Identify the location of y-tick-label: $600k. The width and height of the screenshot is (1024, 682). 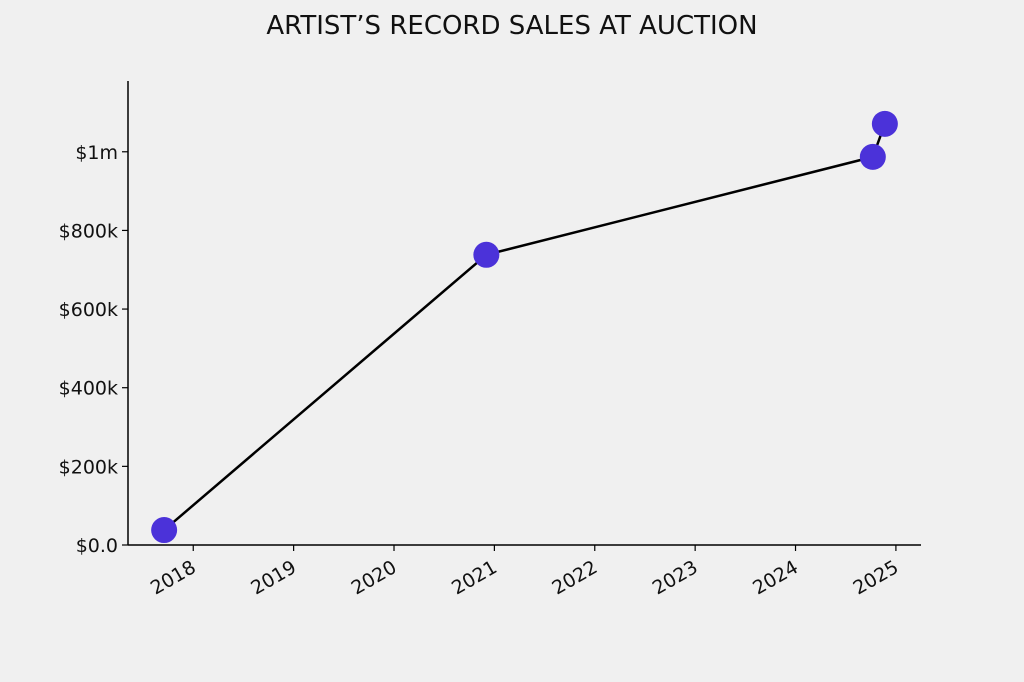
(88, 310).